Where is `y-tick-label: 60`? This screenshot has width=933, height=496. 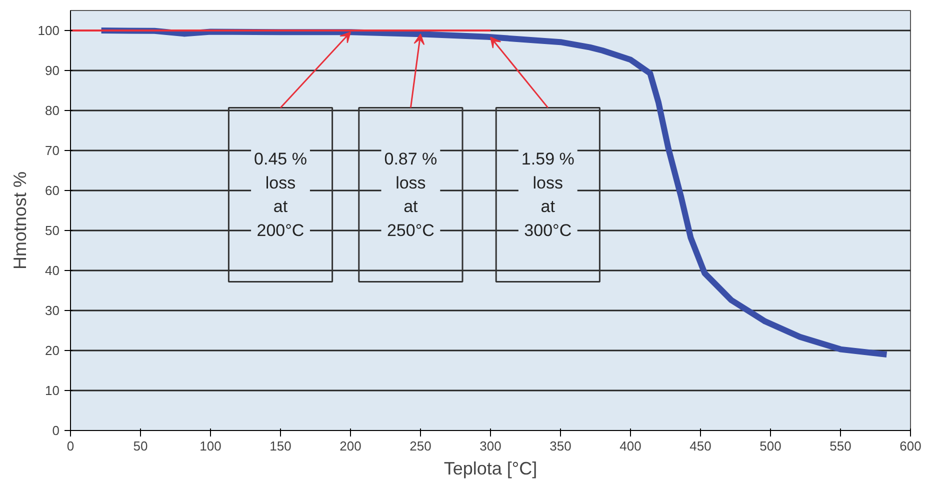 y-tick-label: 60 is located at coordinates (52, 190).